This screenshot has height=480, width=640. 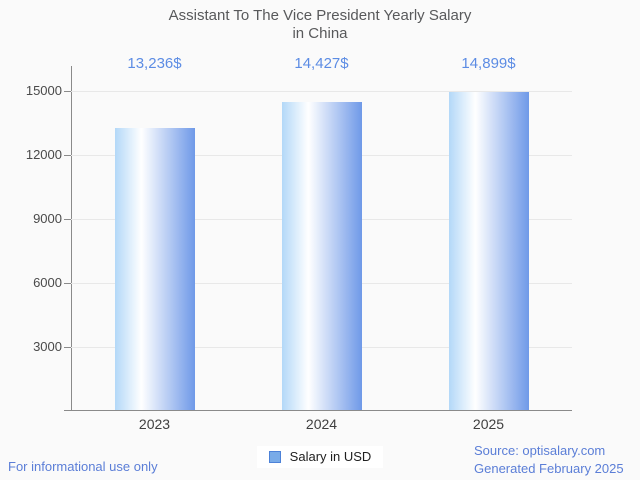 I want to click on legend-label: Salary in USD, so click(x=330, y=456).